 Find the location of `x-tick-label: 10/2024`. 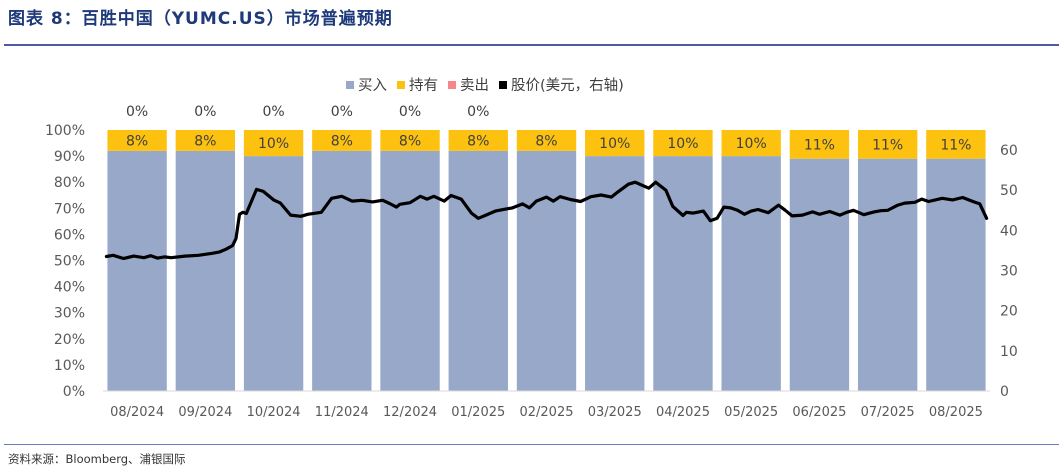

x-tick-label: 10/2024 is located at coordinates (274, 412).